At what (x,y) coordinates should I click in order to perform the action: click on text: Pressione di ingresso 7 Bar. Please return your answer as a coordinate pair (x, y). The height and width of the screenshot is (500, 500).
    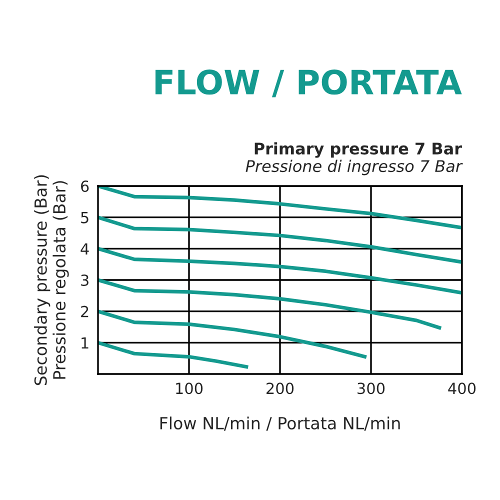
    Looking at the image, I should click on (354, 168).